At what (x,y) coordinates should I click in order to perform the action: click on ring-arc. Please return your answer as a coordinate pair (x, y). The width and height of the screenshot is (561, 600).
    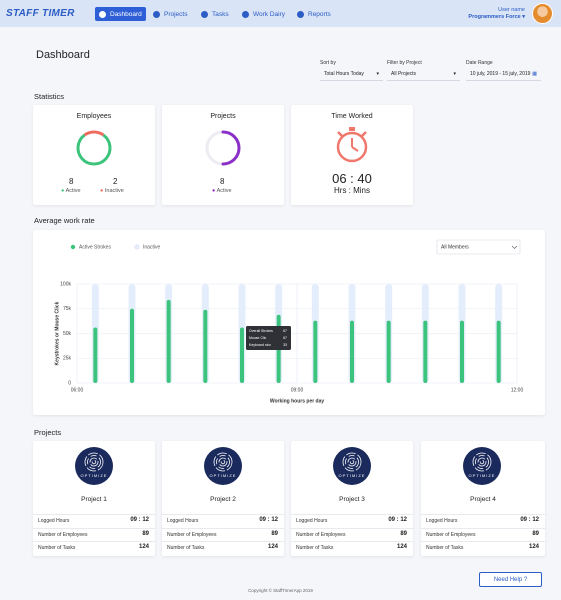
    Looking at the image, I should click on (231, 148).